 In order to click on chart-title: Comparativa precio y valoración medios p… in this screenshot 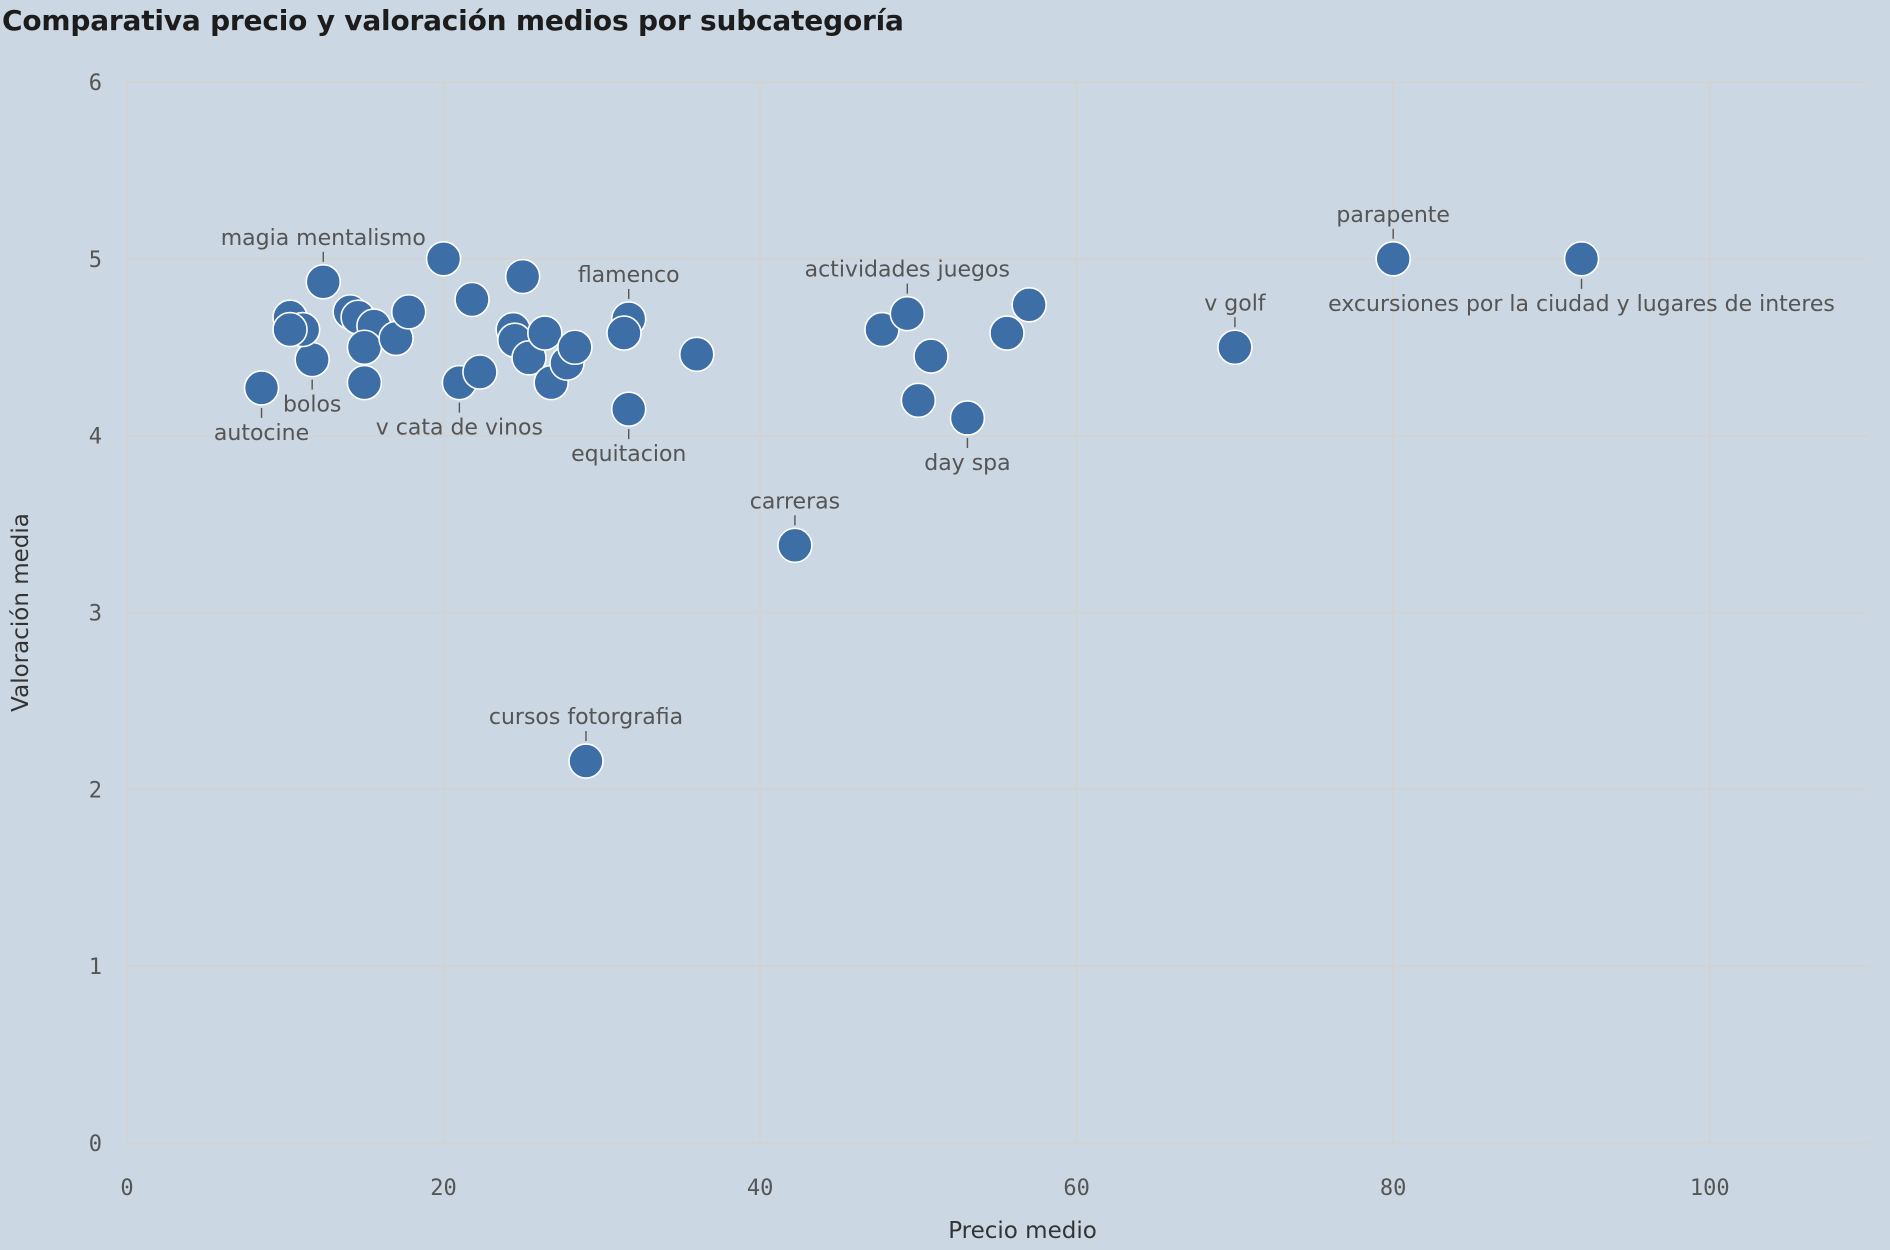, I will do `click(453, 20)`.